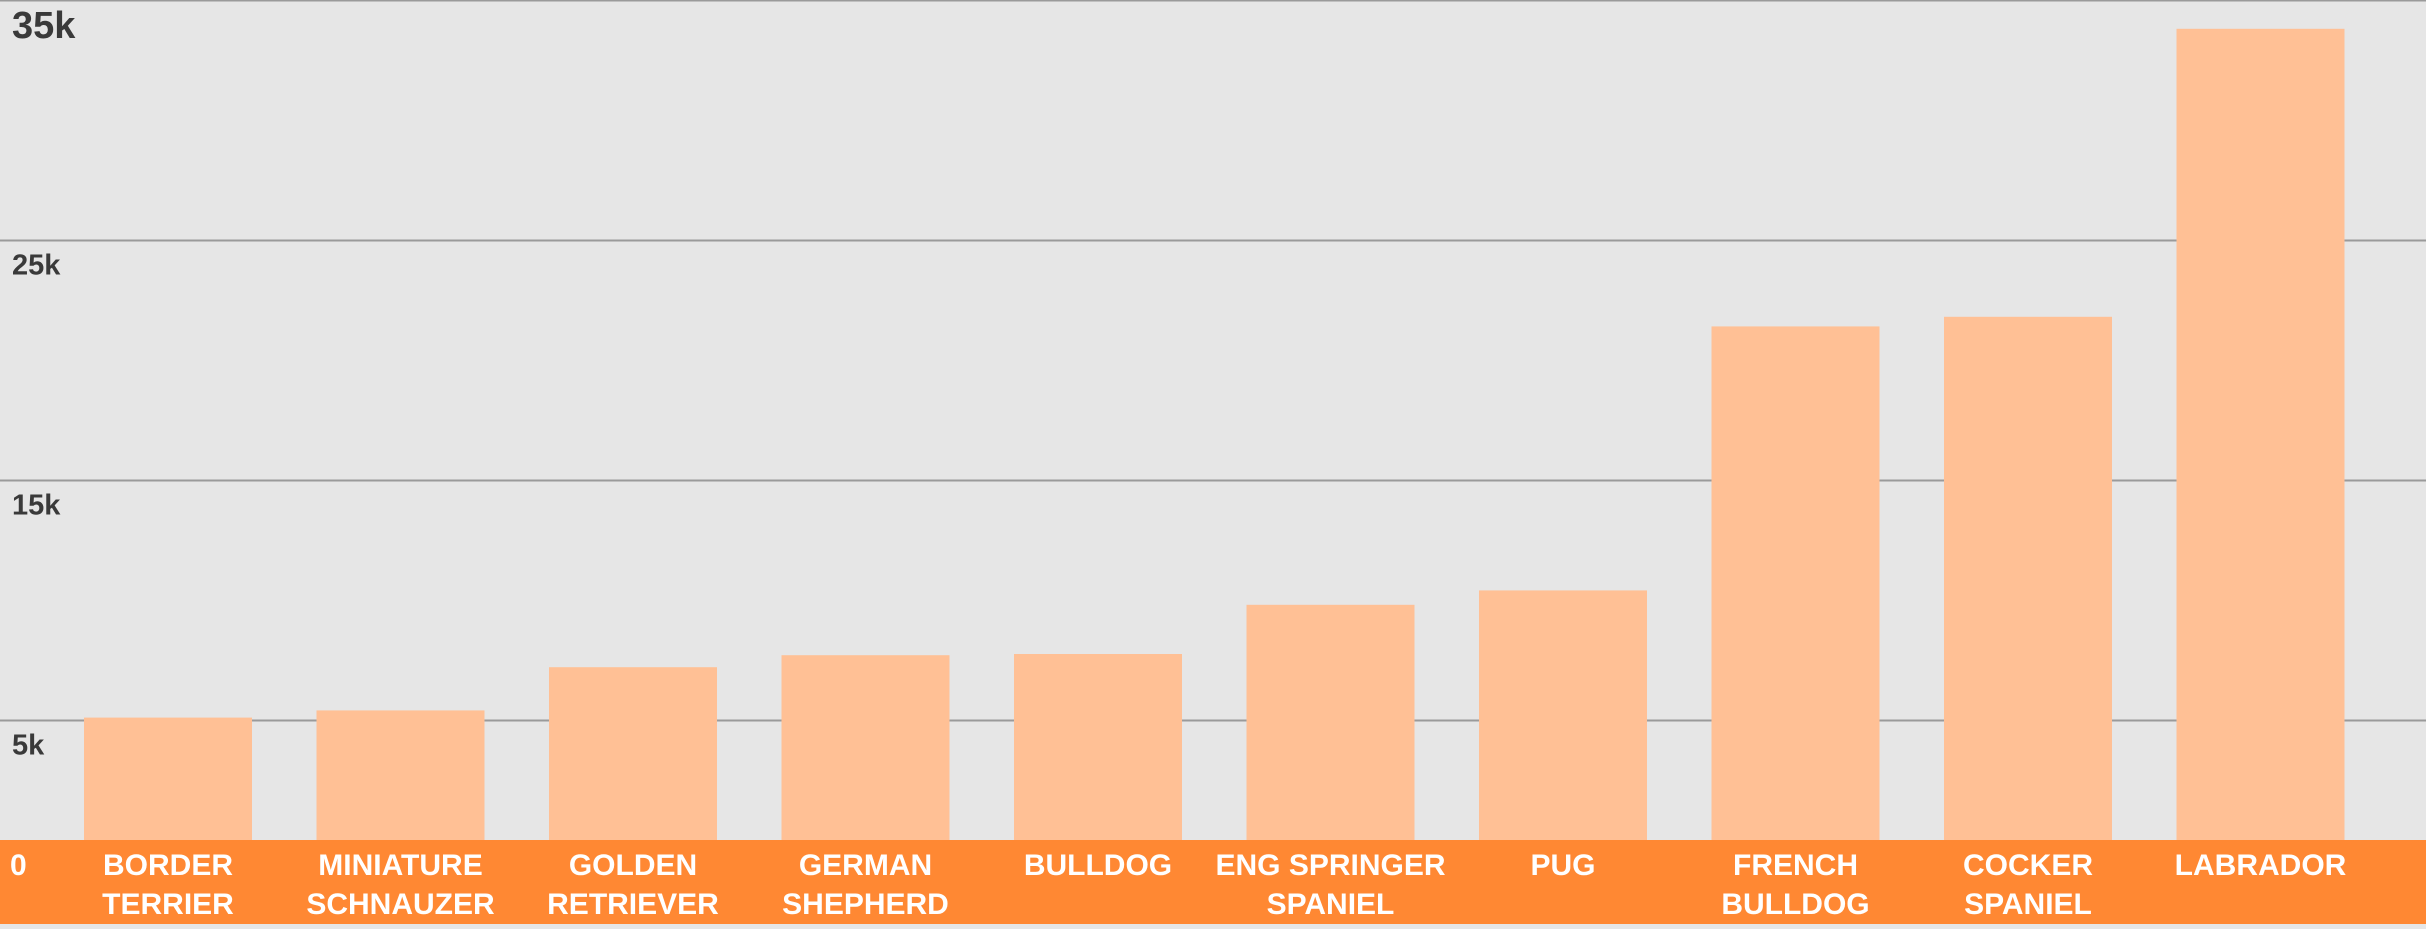 The image size is (2426, 929). What do you see at coordinates (44, 26) in the screenshot?
I see `y-tick-label: 35k` at bounding box center [44, 26].